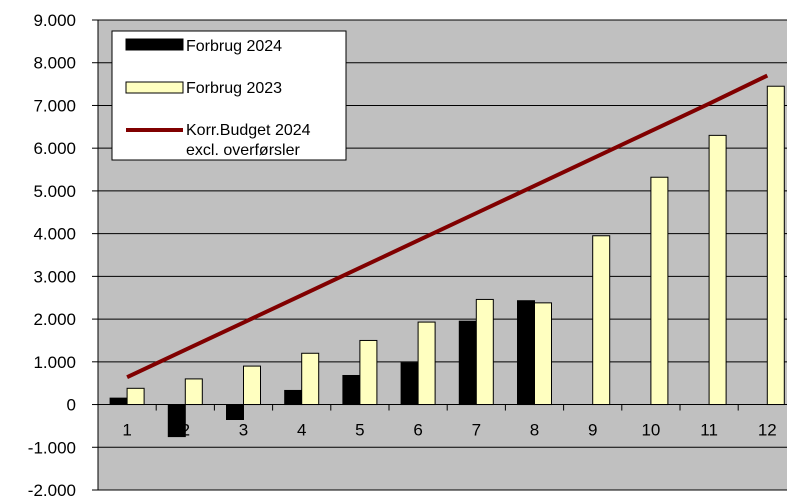 The image size is (787, 498). Describe the element at coordinates (534, 430) in the screenshot. I see `x-tick-label: 8` at that location.